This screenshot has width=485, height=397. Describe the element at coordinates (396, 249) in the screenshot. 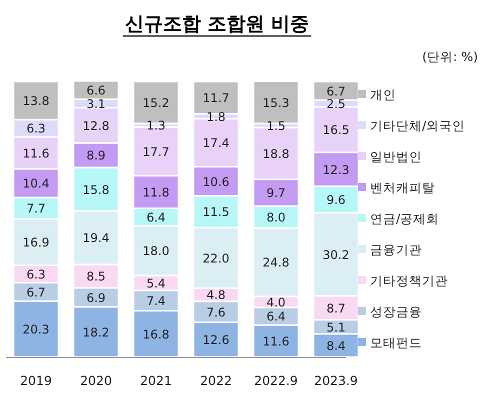

I see `legend-label: 금융기관` at that location.